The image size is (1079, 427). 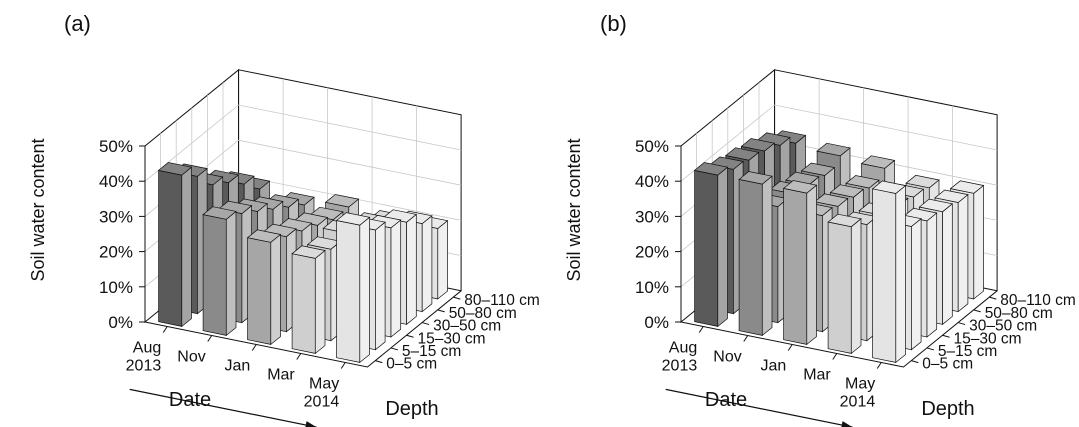 What do you see at coordinates (483, 313) in the screenshot?
I see `depth-tick-label: 50–80 cm` at bounding box center [483, 313].